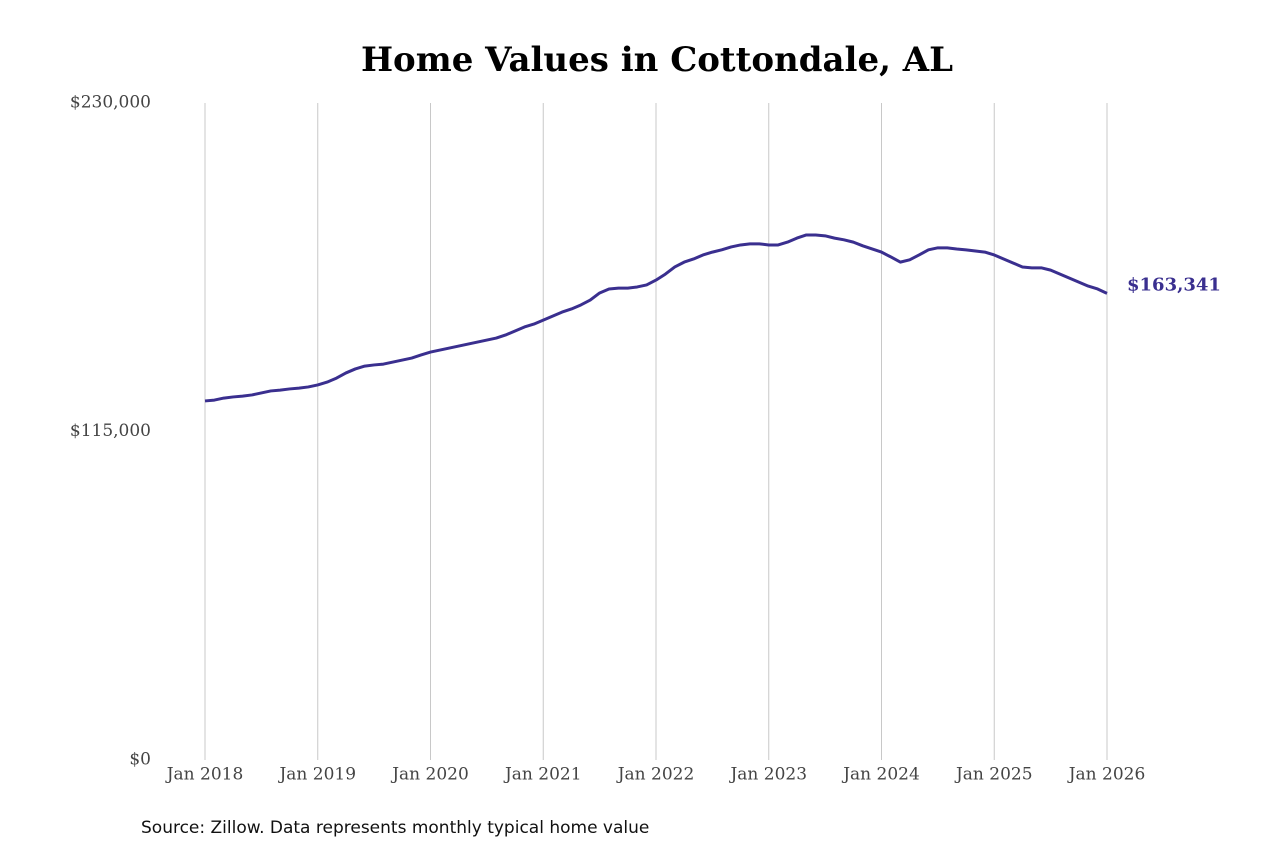 The image size is (1280, 853). I want to click on x-tick-label: Jan 2023, so click(767, 775).